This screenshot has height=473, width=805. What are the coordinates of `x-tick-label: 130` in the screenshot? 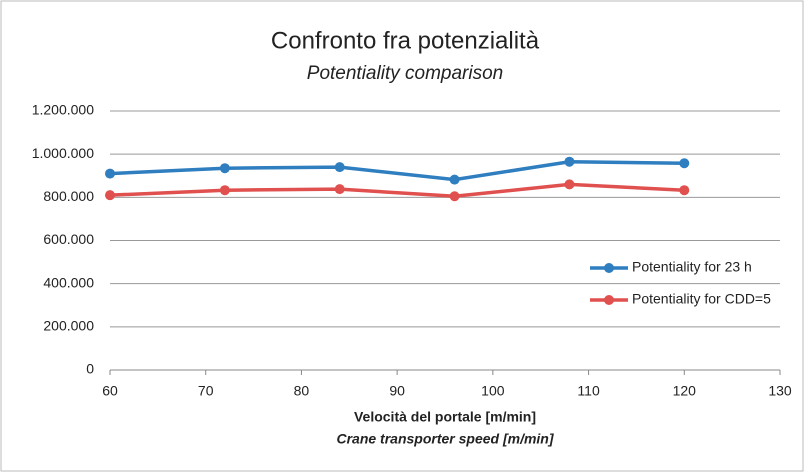 It's located at (780, 391).